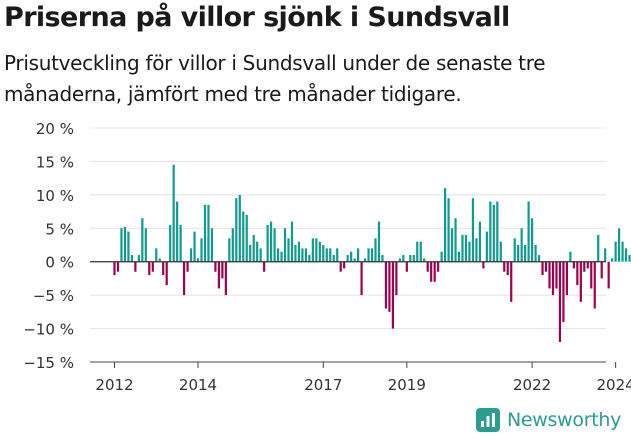  What do you see at coordinates (48, 330) in the screenshot?
I see `y-tick-label: −10 %` at bounding box center [48, 330].